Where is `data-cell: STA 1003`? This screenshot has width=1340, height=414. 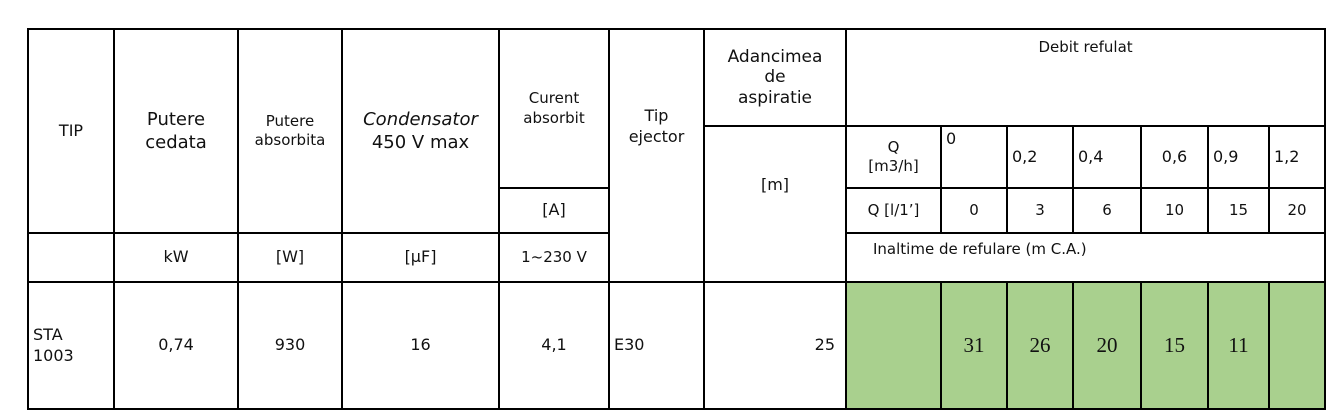
data-cell: STA 1003 is located at coordinates (71, 345).